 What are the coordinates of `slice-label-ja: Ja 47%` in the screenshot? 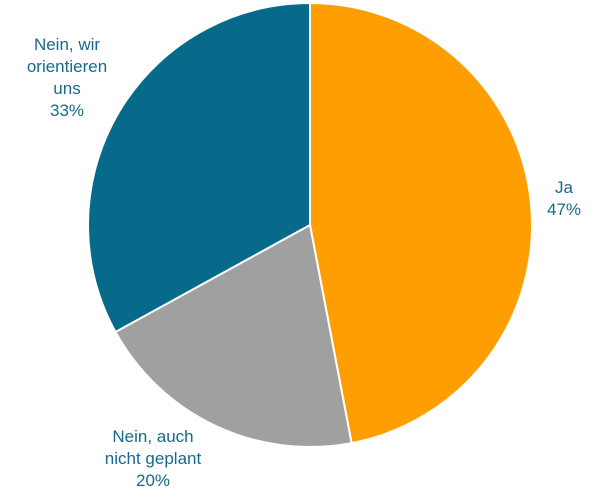 It's located at (564, 199).